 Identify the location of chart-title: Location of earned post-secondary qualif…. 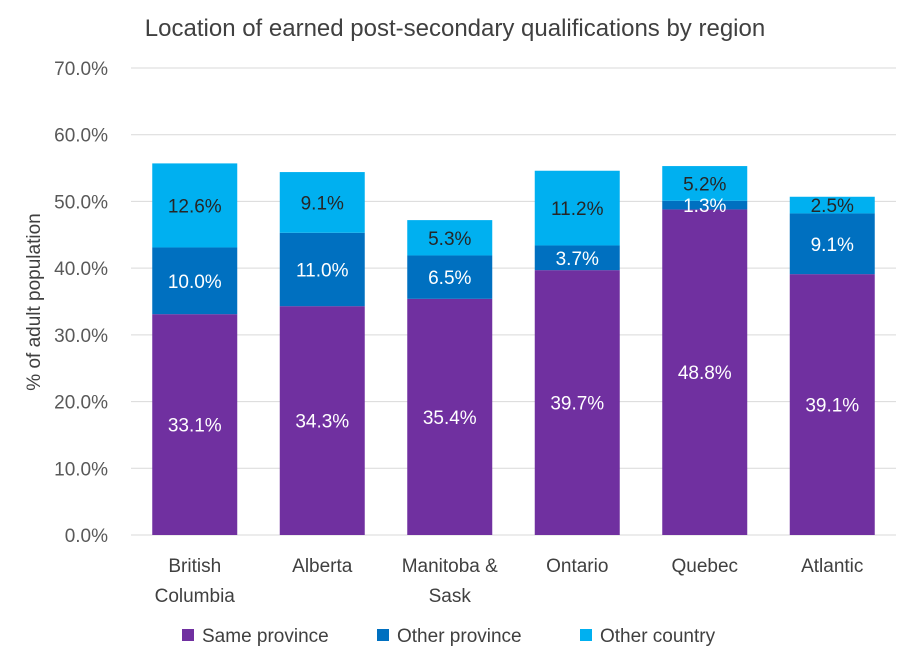
(455, 28).